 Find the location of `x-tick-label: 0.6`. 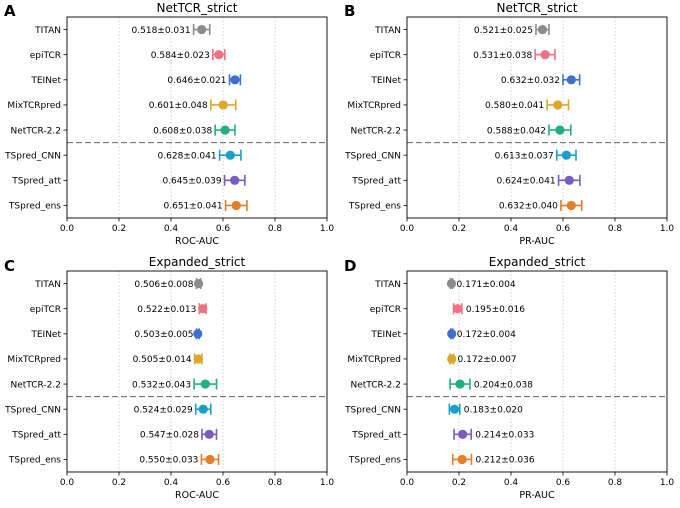

x-tick-label: 0.6 is located at coordinates (563, 229).